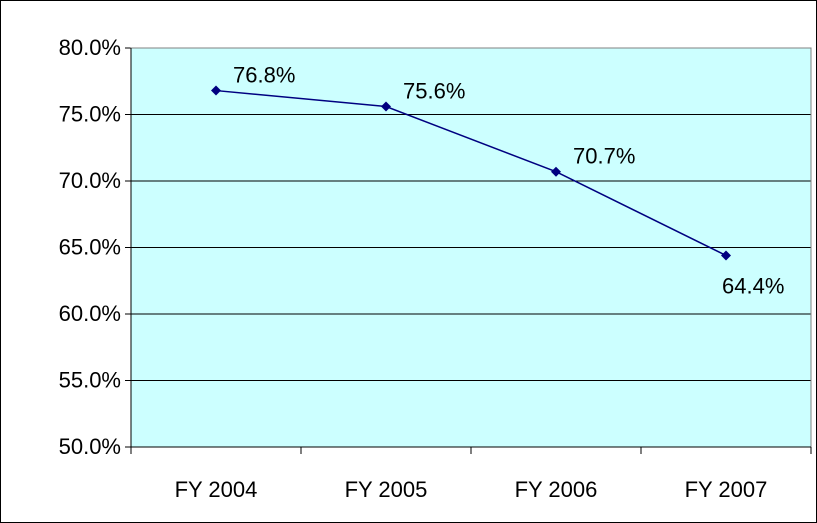  I want to click on x-tick-label: FY 2006, so click(556, 489).